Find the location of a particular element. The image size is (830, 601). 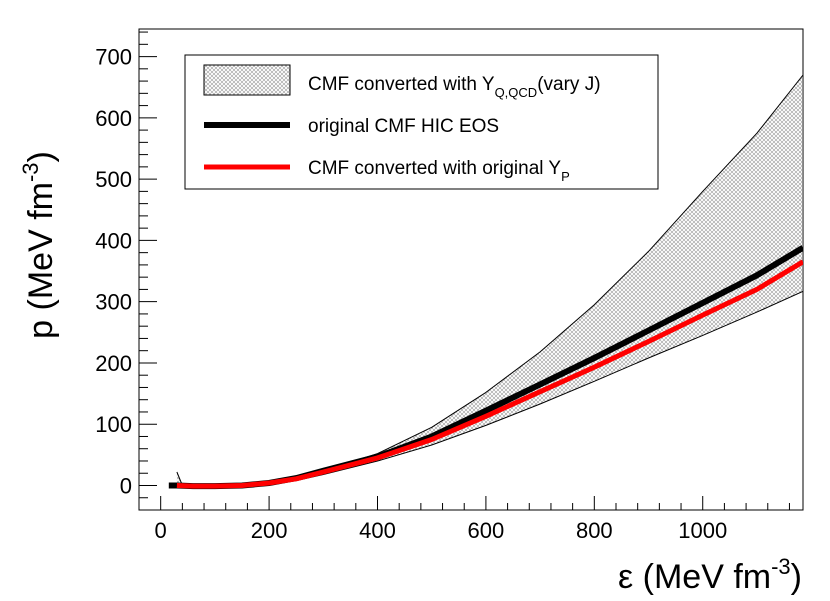

y-tick-label: 600 is located at coordinates (113, 118).